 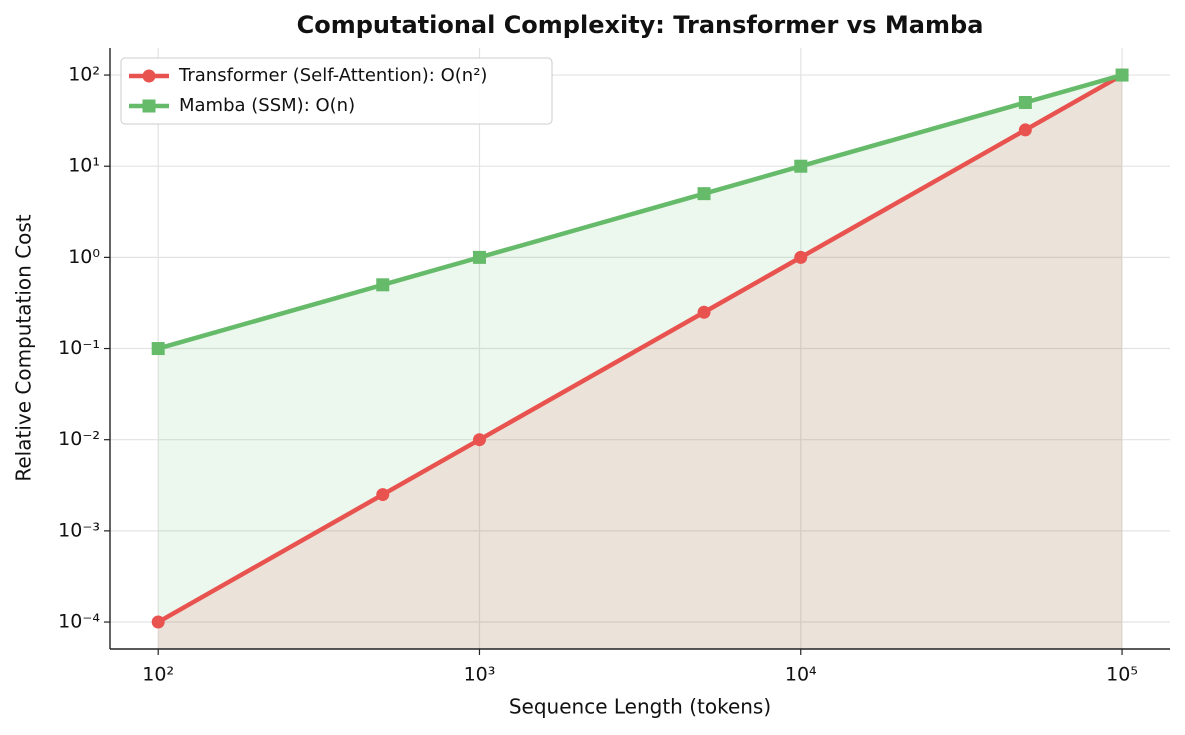 I want to click on y-axis-label: Relative Computation Cost, so click(x=24, y=347).